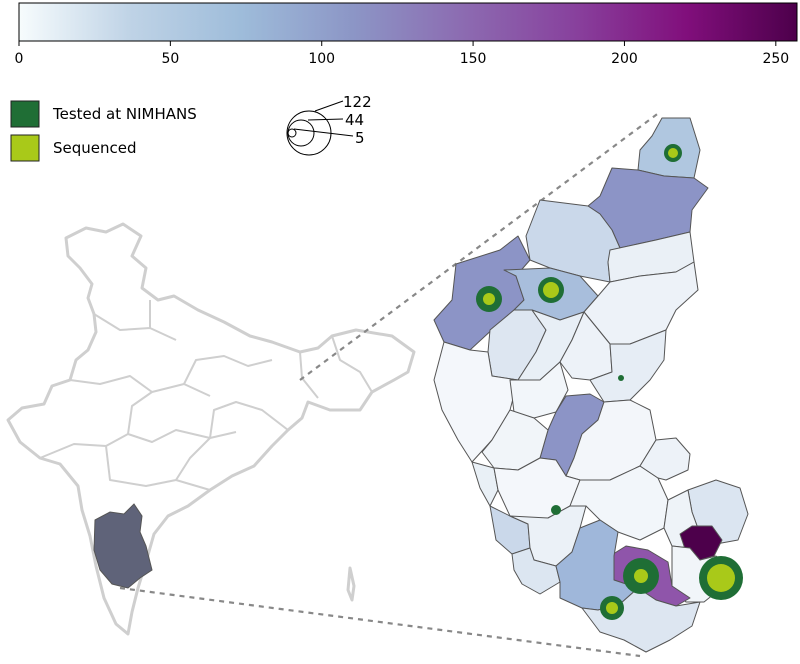 The width and height of the screenshot is (800, 664). What do you see at coordinates (329, 106) in the screenshot?
I see `size-leader-large` at bounding box center [329, 106].